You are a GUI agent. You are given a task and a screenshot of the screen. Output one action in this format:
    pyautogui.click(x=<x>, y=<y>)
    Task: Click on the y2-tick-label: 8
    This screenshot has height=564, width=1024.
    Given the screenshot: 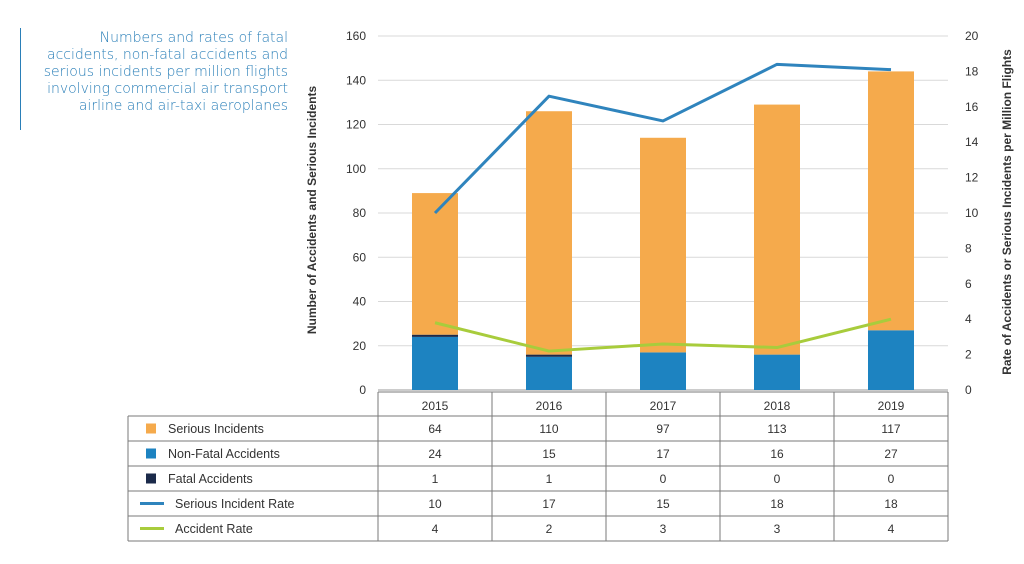 What is the action you would take?
    pyautogui.click(x=968, y=248)
    